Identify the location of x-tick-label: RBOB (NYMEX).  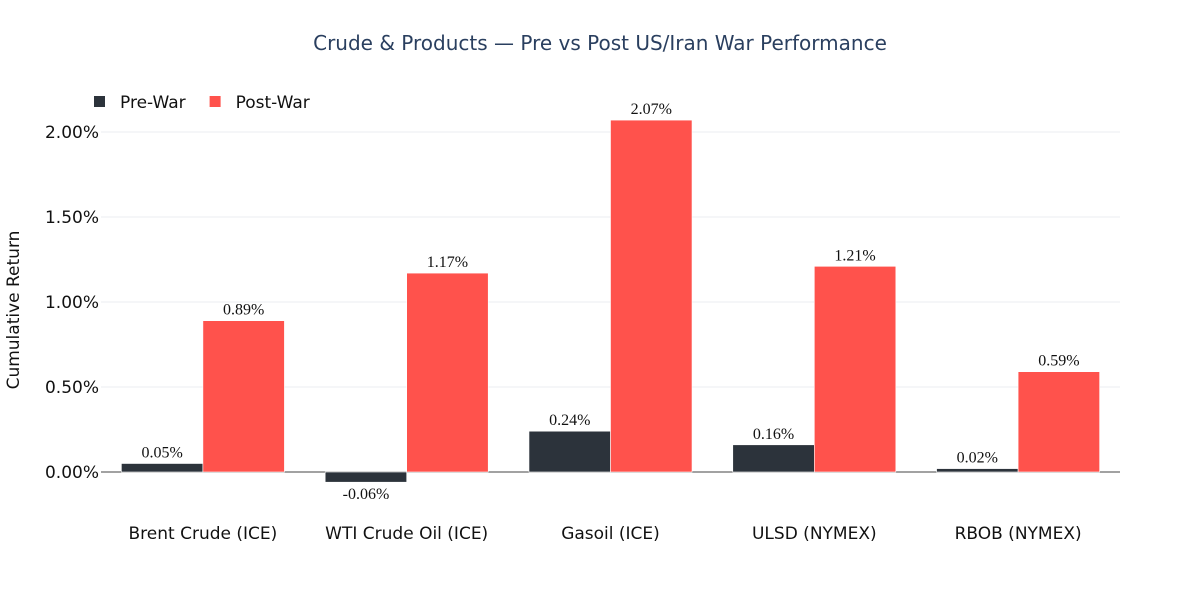
(1018, 534).